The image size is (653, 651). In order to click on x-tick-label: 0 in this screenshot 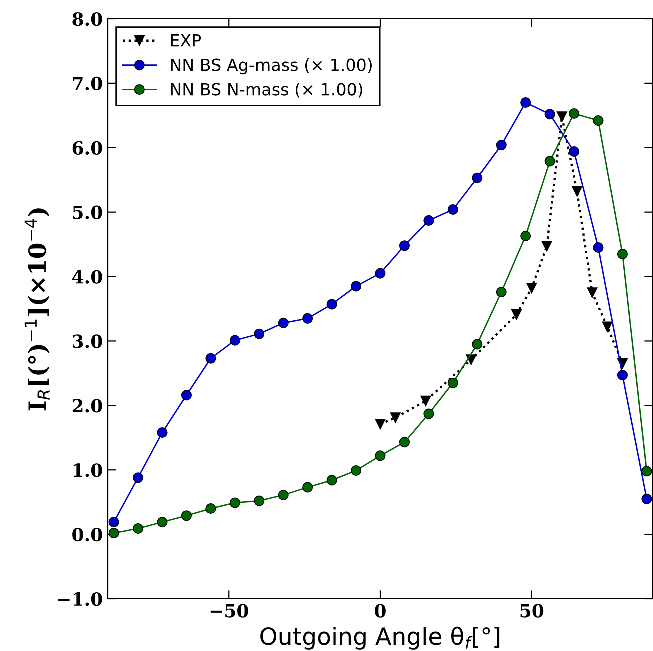, I will do `click(380, 611)`.